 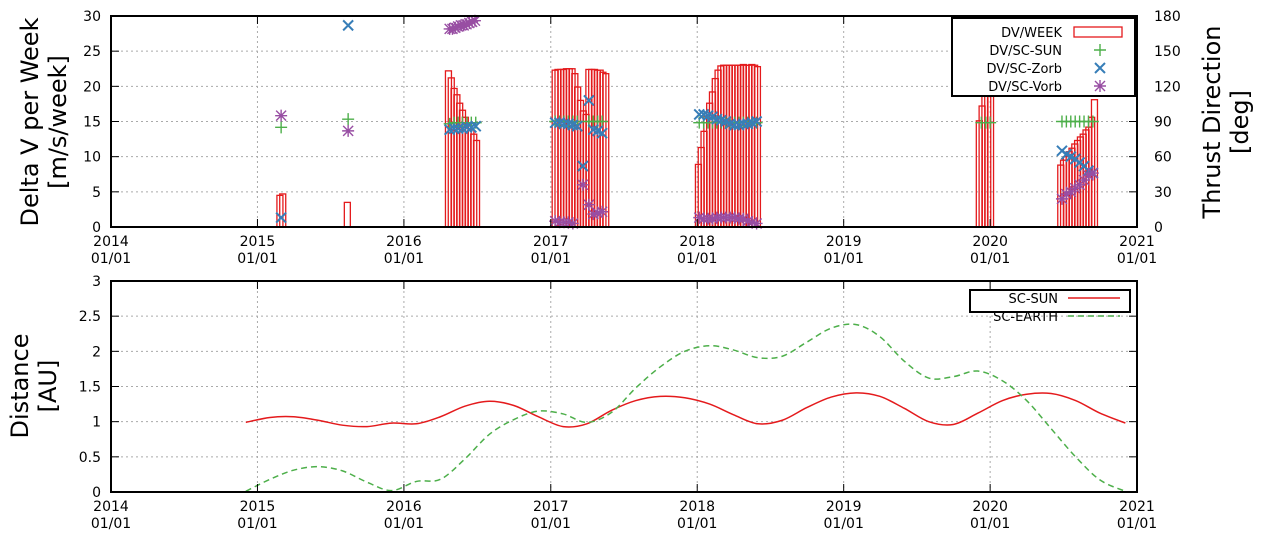 I want to click on y2-axis-label-line-2: [deg], so click(x=1240, y=122).